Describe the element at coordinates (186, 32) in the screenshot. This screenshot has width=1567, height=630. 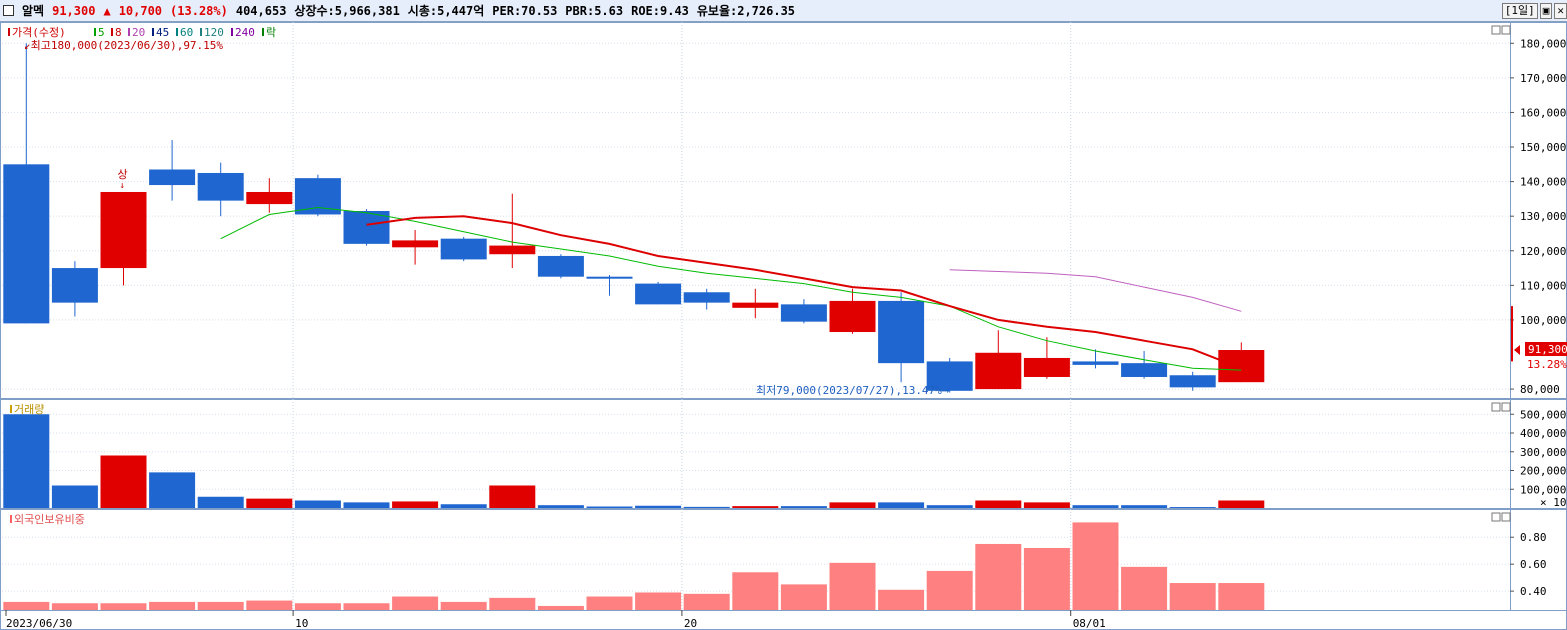
I see `legend-item-5: 60` at that location.